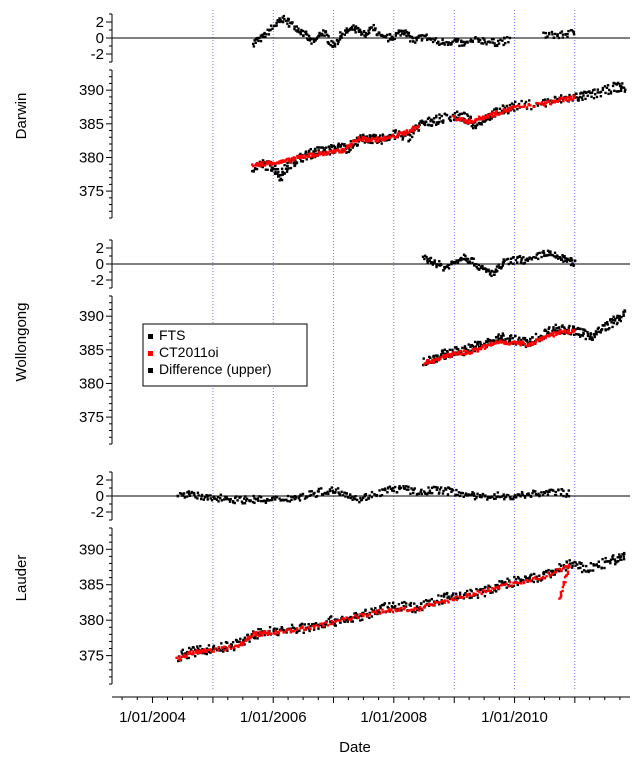 This screenshot has height=761, width=632. Describe the element at coordinates (172, 335) in the screenshot. I see `legend-label: FTS` at that location.